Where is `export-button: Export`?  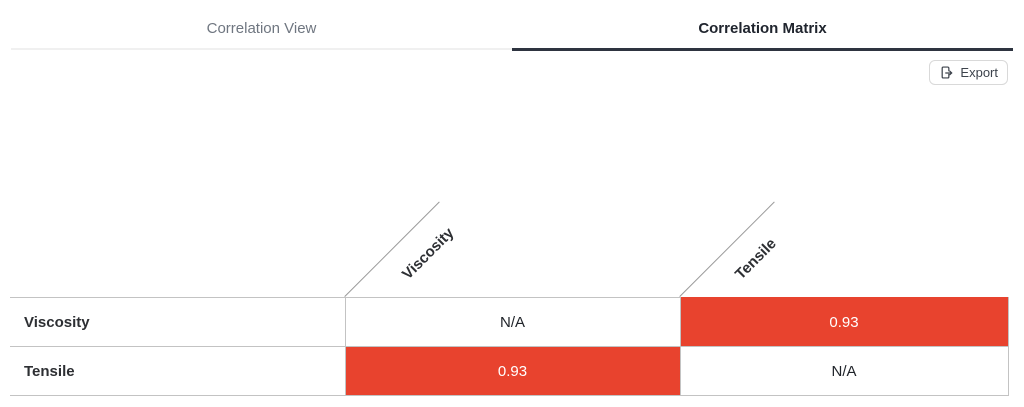 export-button: Export is located at coordinates (968, 72).